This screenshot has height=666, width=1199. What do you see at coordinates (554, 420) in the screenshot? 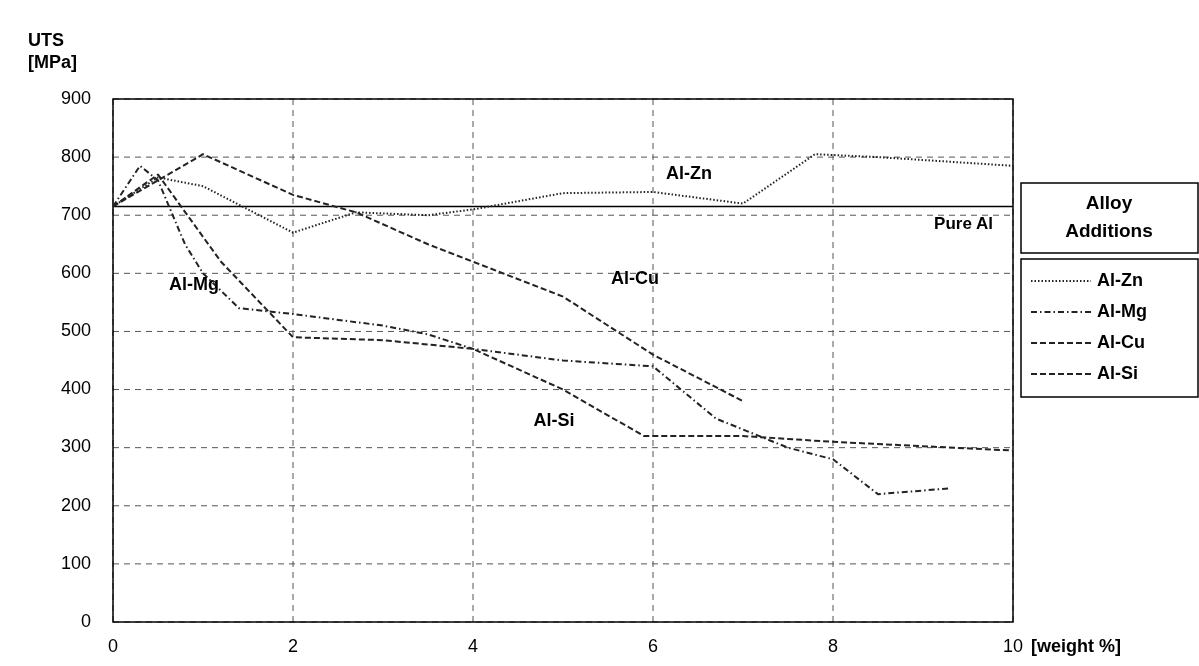
I see `annotation: Al-Si` at bounding box center [554, 420].